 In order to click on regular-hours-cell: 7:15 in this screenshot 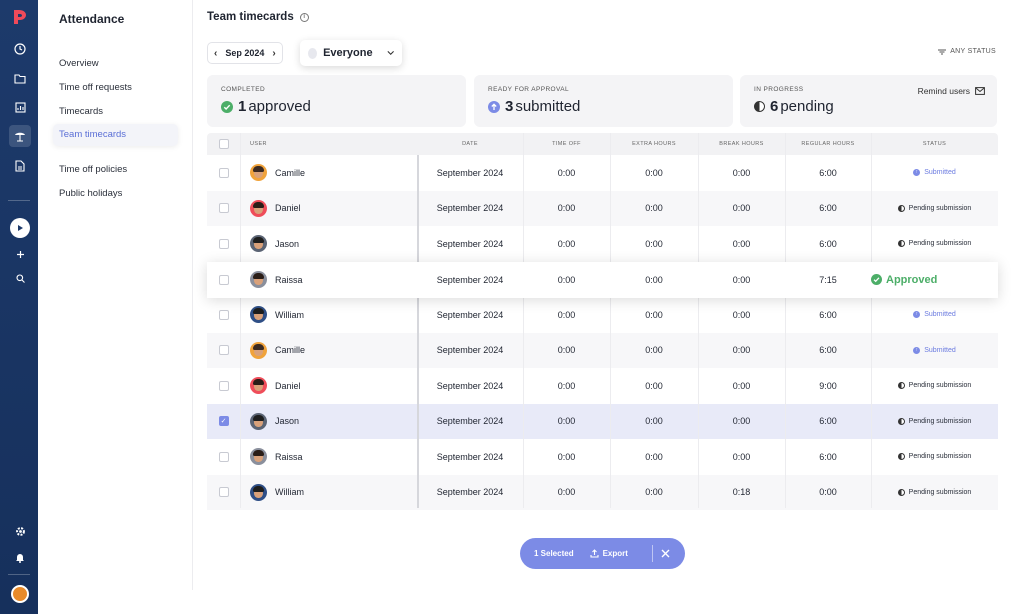, I will do `click(828, 279)`.